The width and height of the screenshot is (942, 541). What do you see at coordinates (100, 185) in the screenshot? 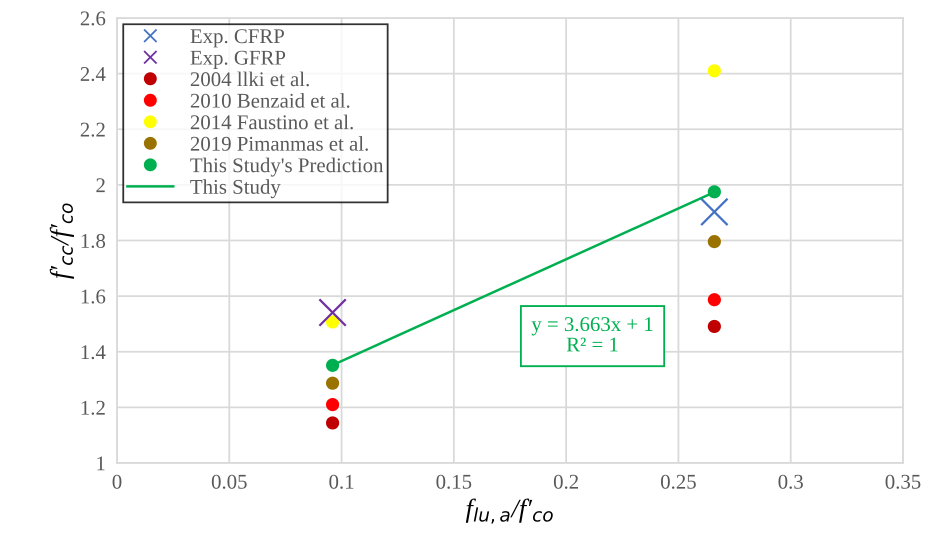
I see `y-tick-label: 2` at bounding box center [100, 185].